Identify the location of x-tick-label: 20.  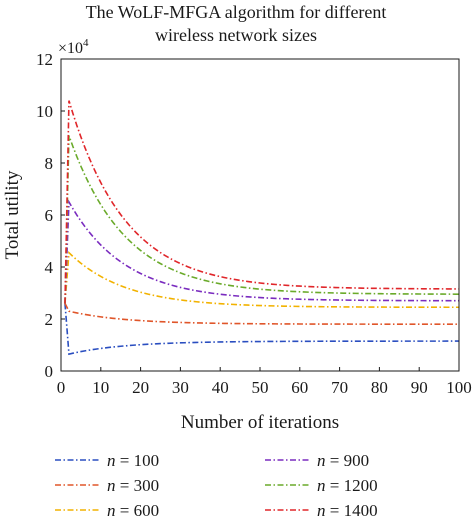
(140, 387).